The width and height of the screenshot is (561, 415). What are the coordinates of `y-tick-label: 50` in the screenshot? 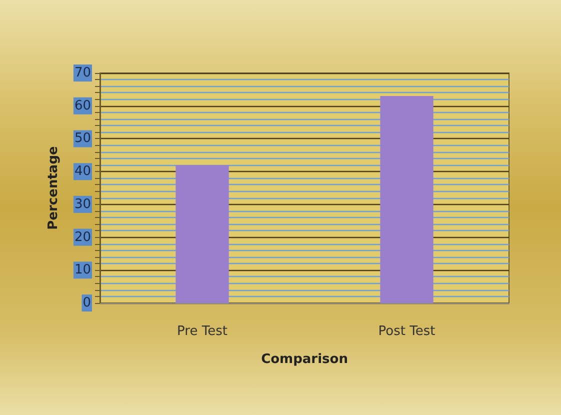 It's located at (82, 138).